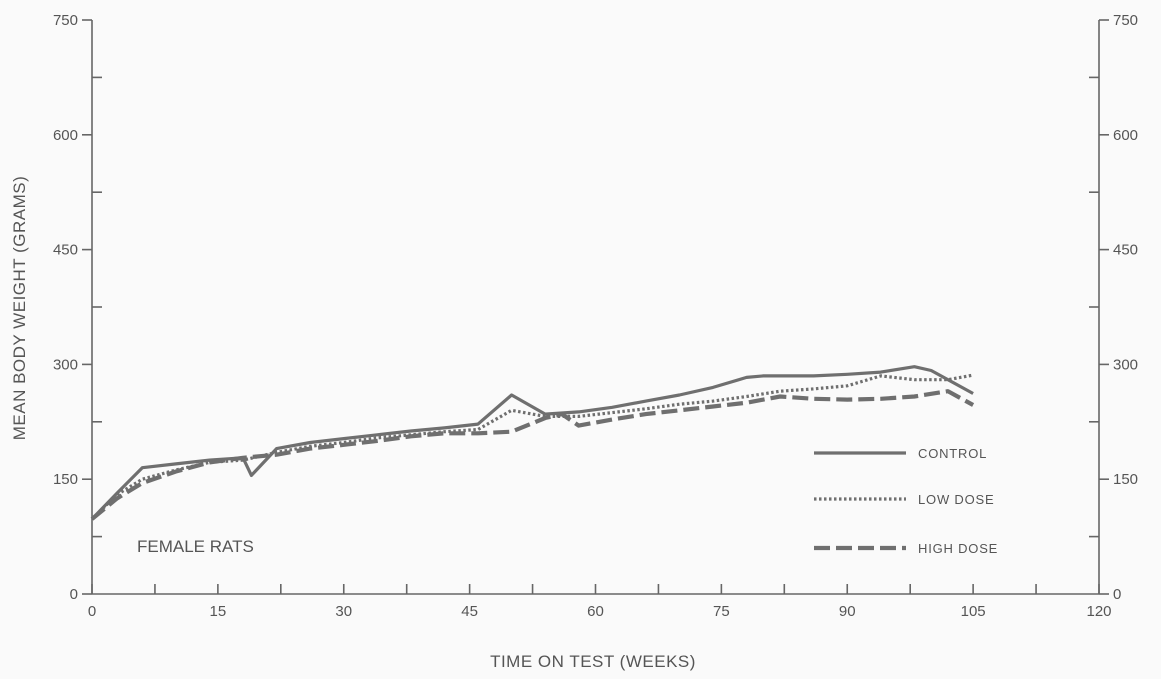 The height and width of the screenshot is (679, 1161). What do you see at coordinates (19, 308) in the screenshot?
I see `y-axis-title: MEAN BODY WEIGHT (GRAMS)` at bounding box center [19, 308].